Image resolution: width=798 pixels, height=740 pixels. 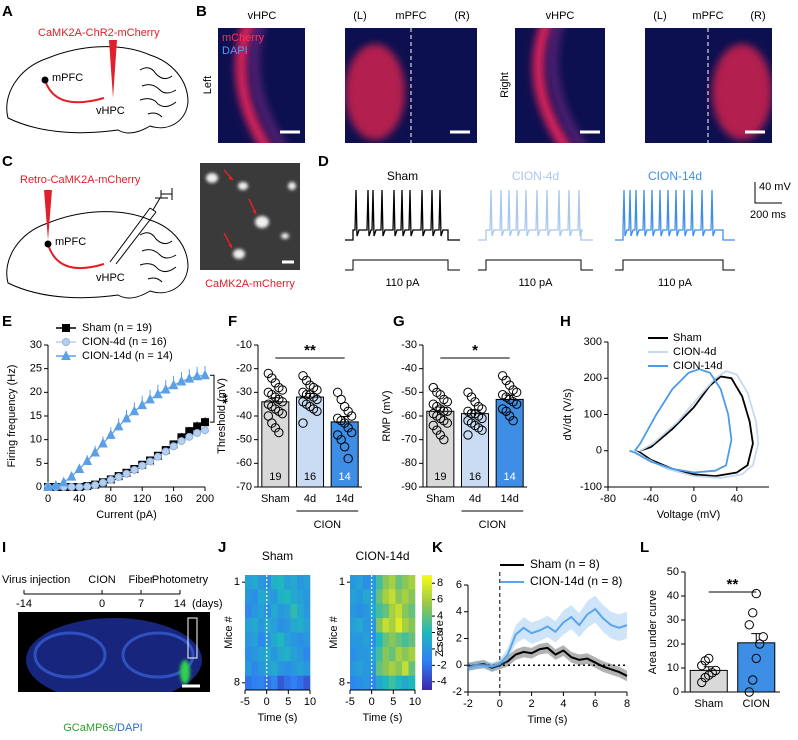 I want to click on category-label: 4d, so click(x=310, y=499).